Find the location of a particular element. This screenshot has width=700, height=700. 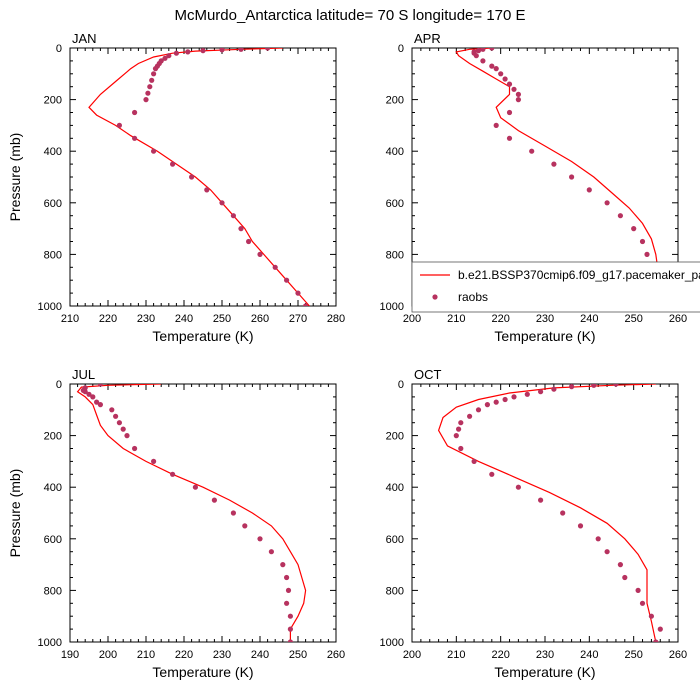

x-tick-label: 260 is located at coordinates (678, 655).